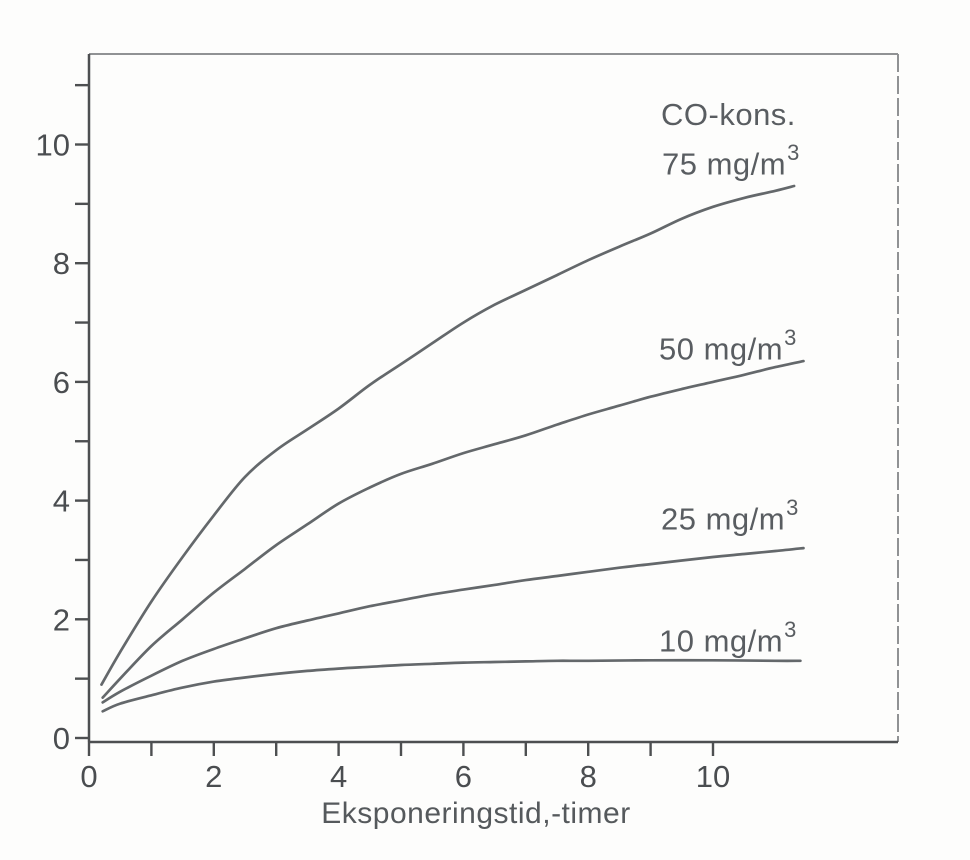 The width and height of the screenshot is (970, 860). Describe the element at coordinates (61, 501) in the screenshot. I see `y-axis-tick-label-4: 4` at that location.